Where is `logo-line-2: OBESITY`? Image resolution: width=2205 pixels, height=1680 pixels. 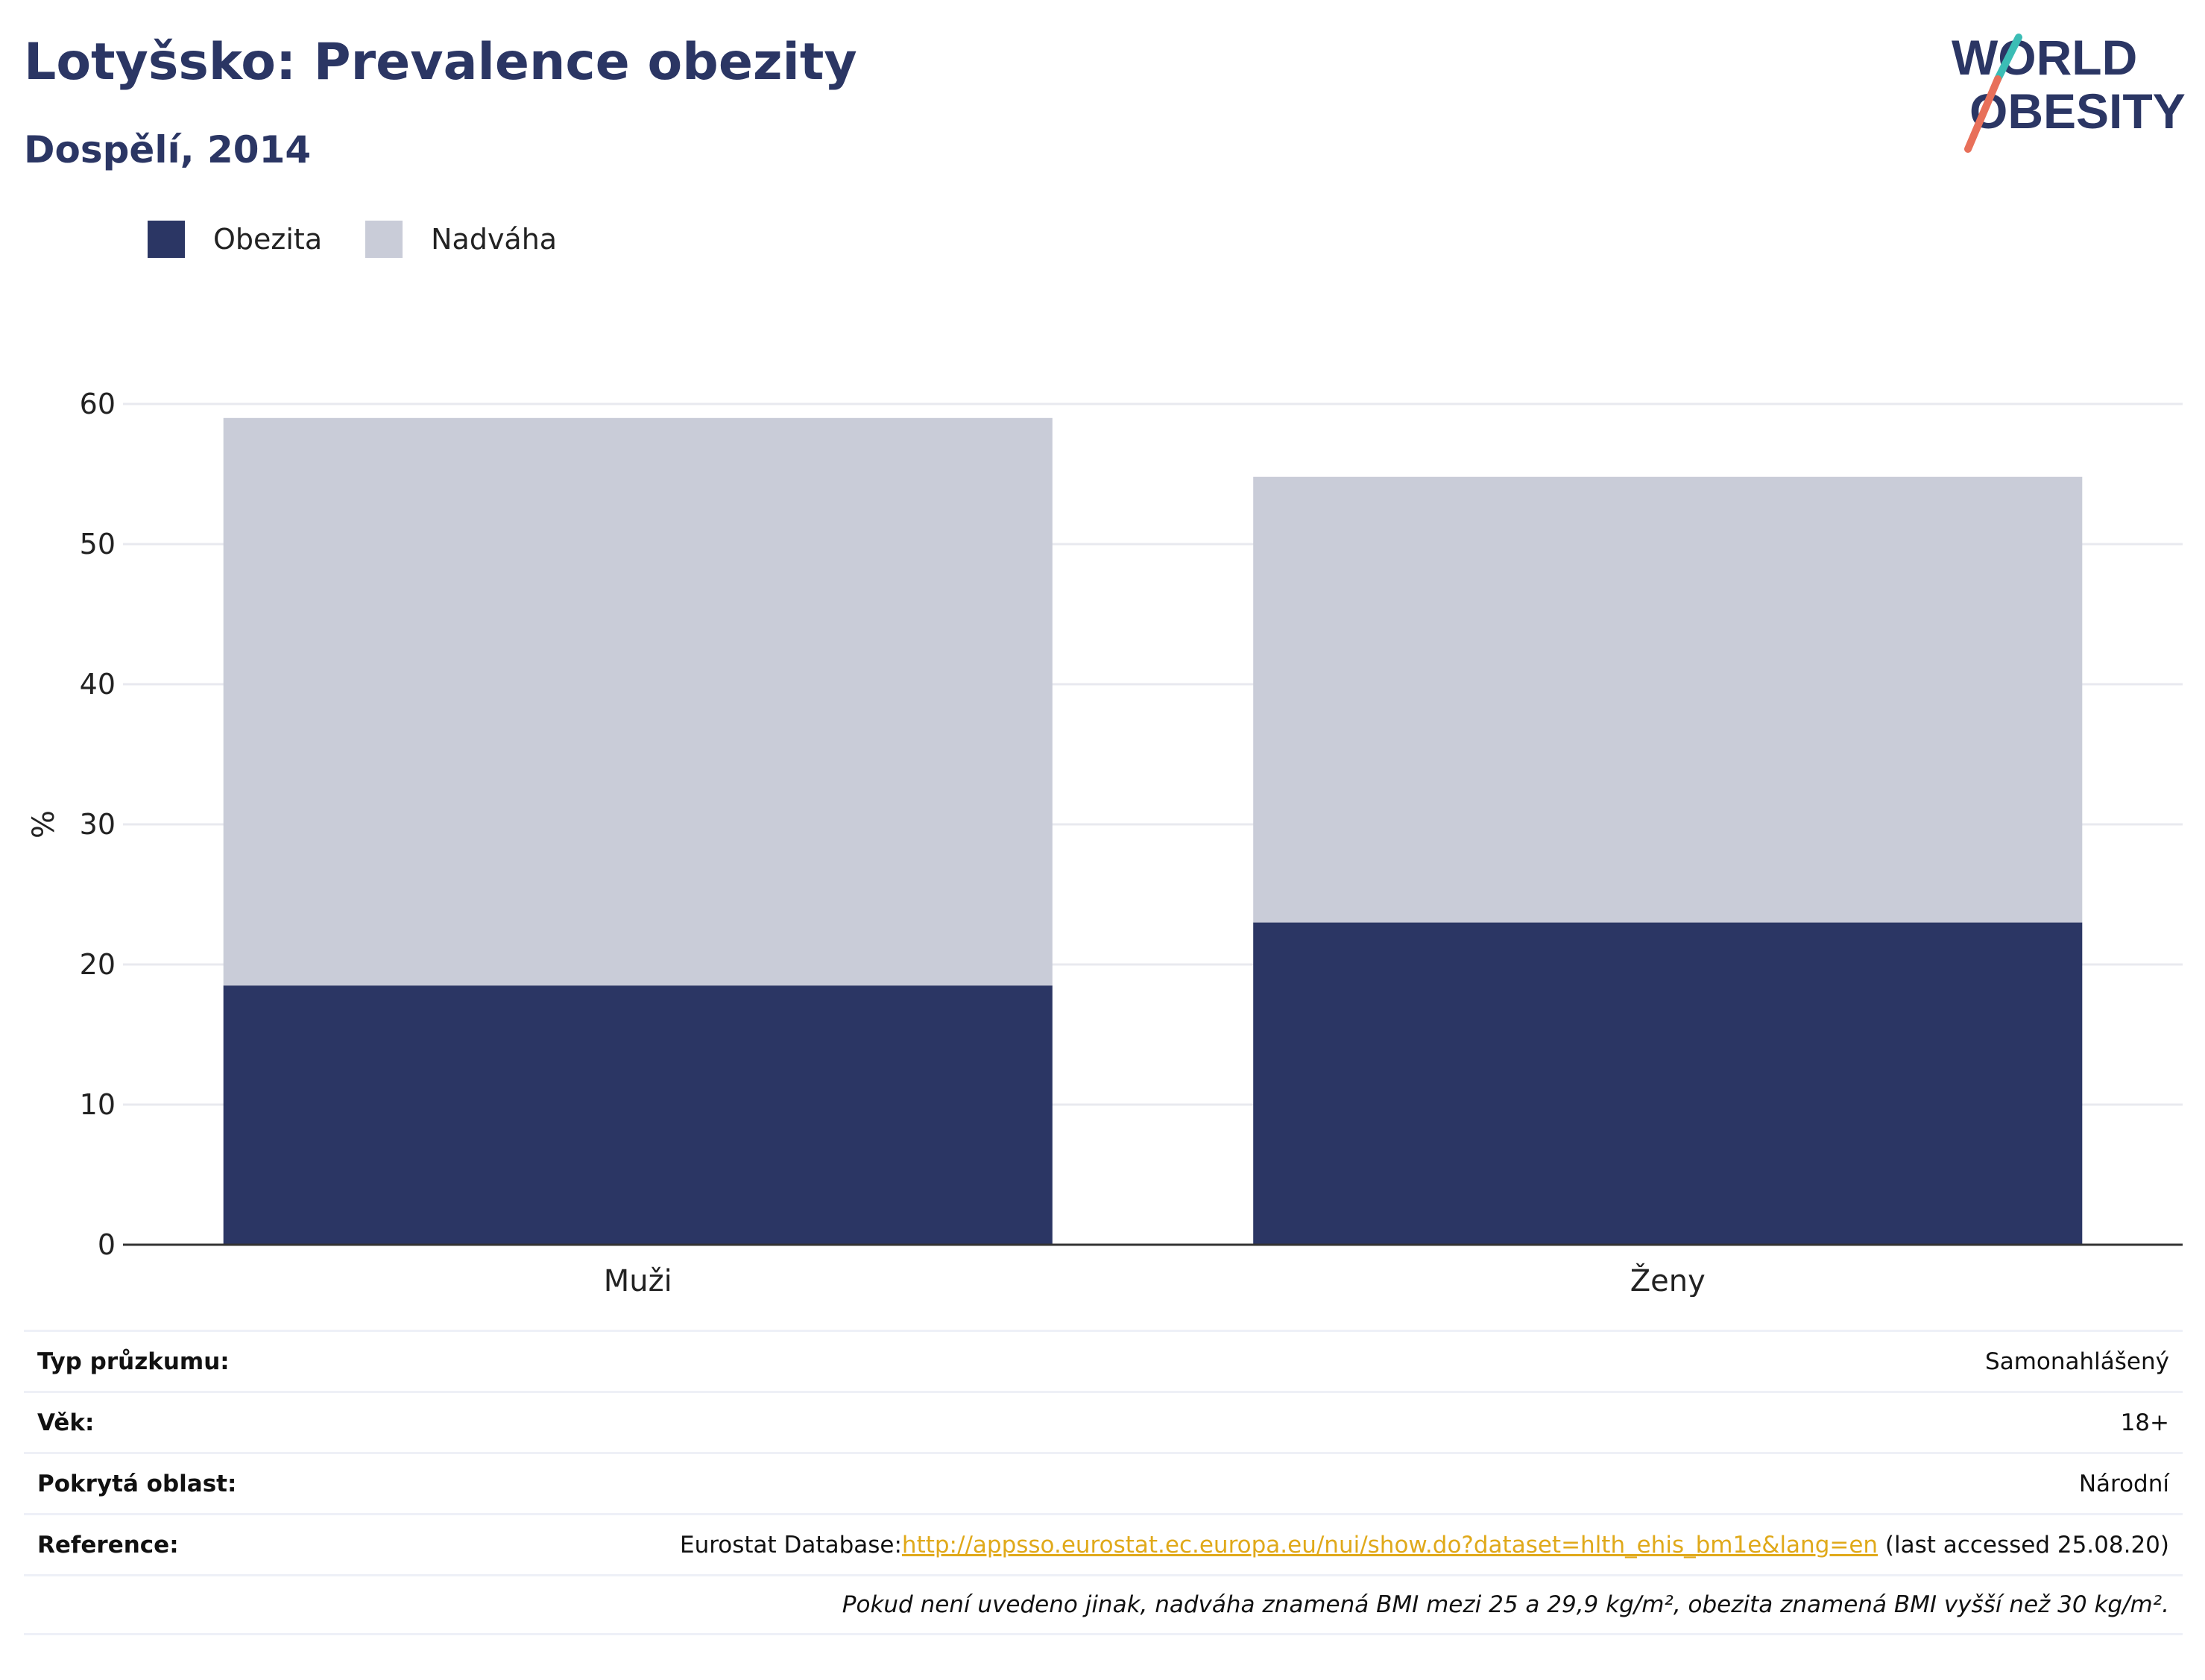
logo-line-2: OBESITY is located at coordinates (2077, 111).